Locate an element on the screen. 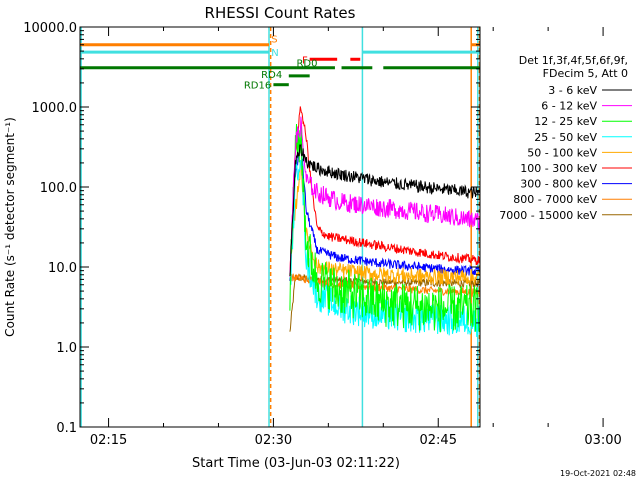  chart-title: RHESSI Count Rates is located at coordinates (280, 13).